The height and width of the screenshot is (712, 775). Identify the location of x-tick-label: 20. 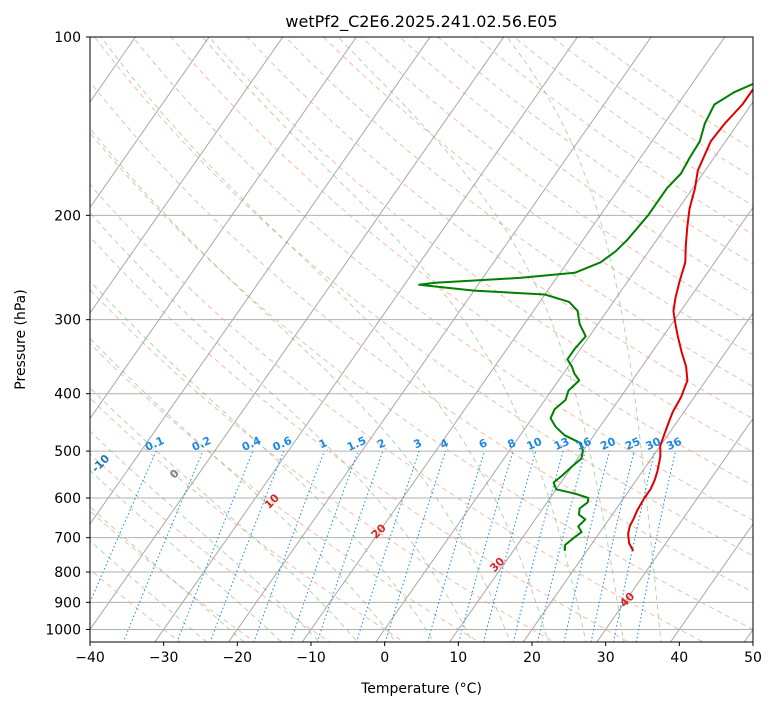
(532, 658).